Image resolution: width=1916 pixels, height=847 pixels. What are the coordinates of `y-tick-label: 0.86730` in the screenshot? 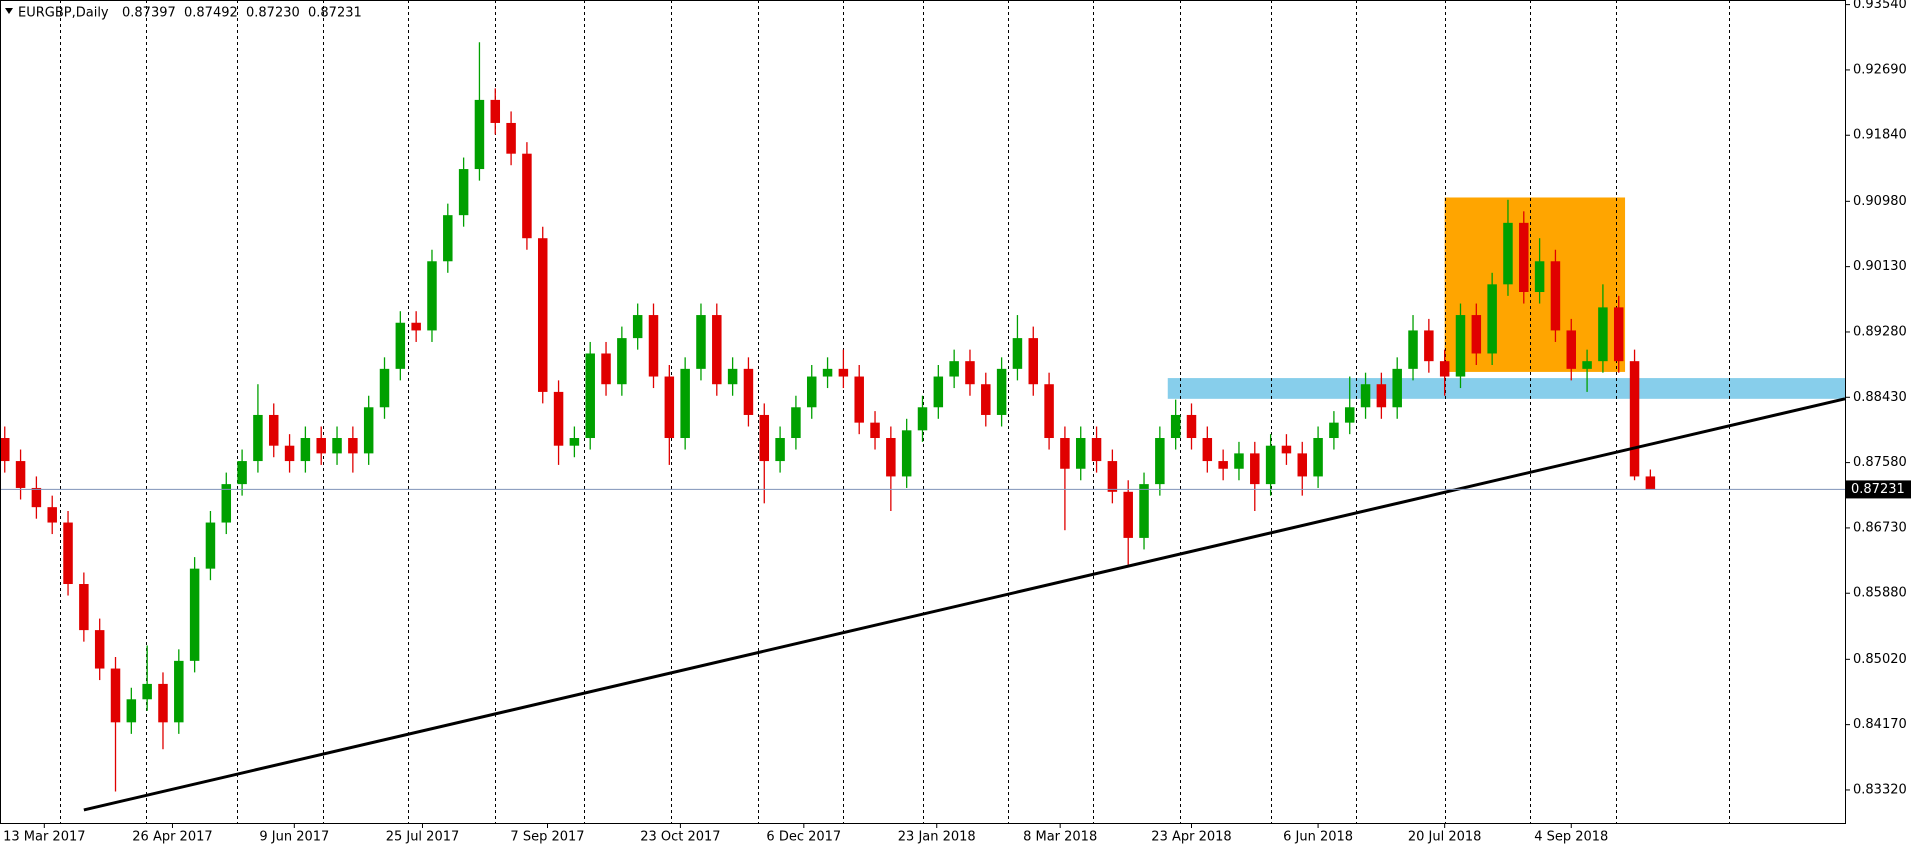 It's located at (1880, 527).